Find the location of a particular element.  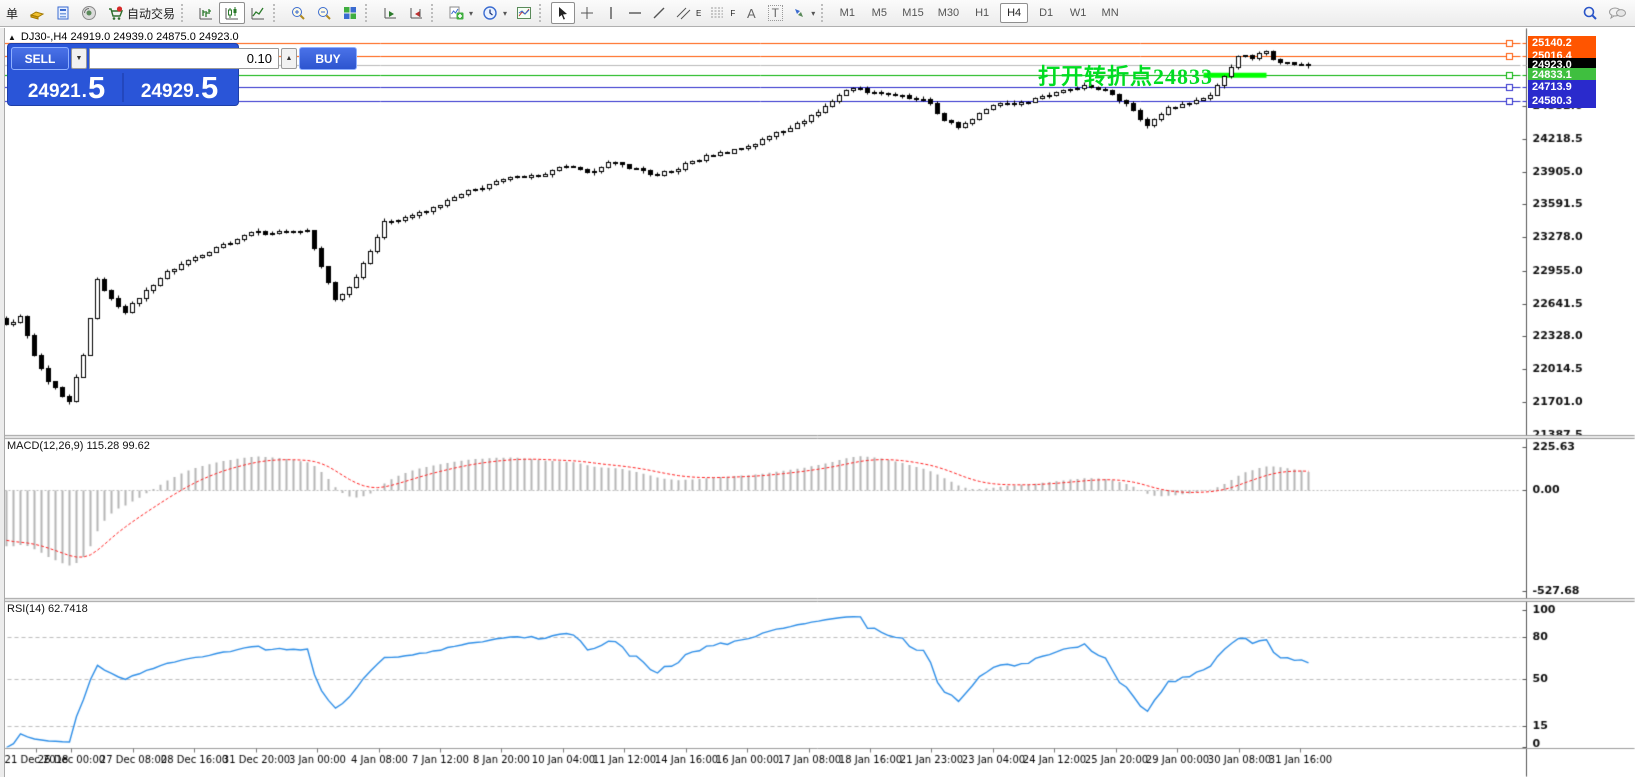

buy-button-label: BUY is located at coordinates (328, 58).